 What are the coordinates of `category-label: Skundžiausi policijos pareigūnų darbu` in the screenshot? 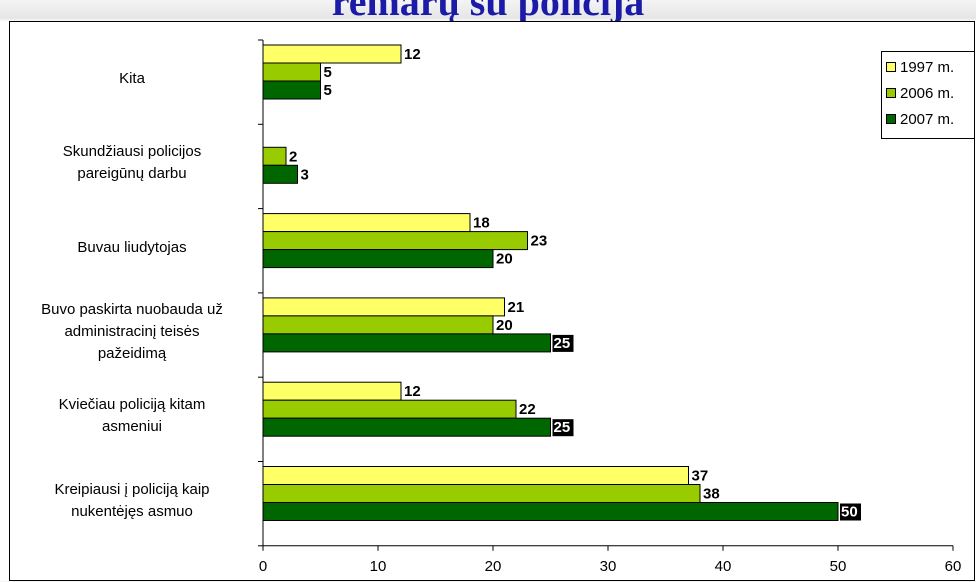 It's located at (132, 163).